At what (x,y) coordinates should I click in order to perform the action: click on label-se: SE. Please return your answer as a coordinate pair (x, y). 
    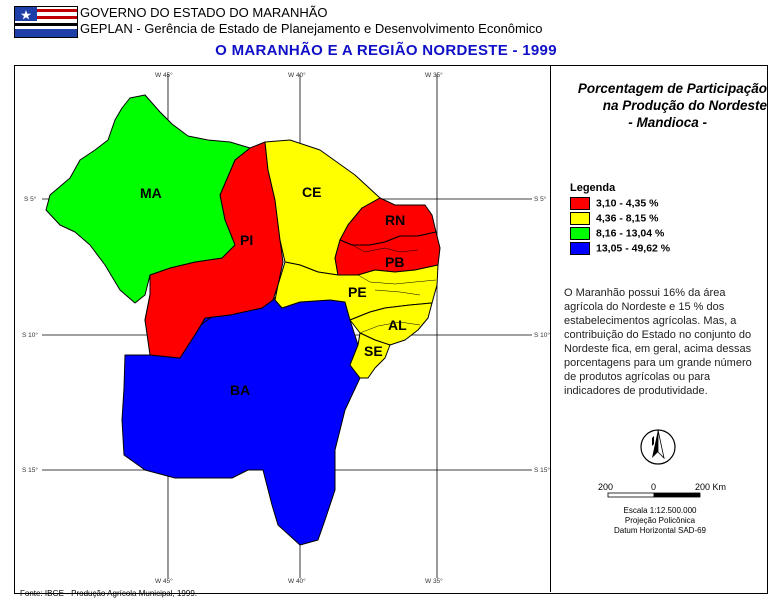
    Looking at the image, I should click on (373, 351).